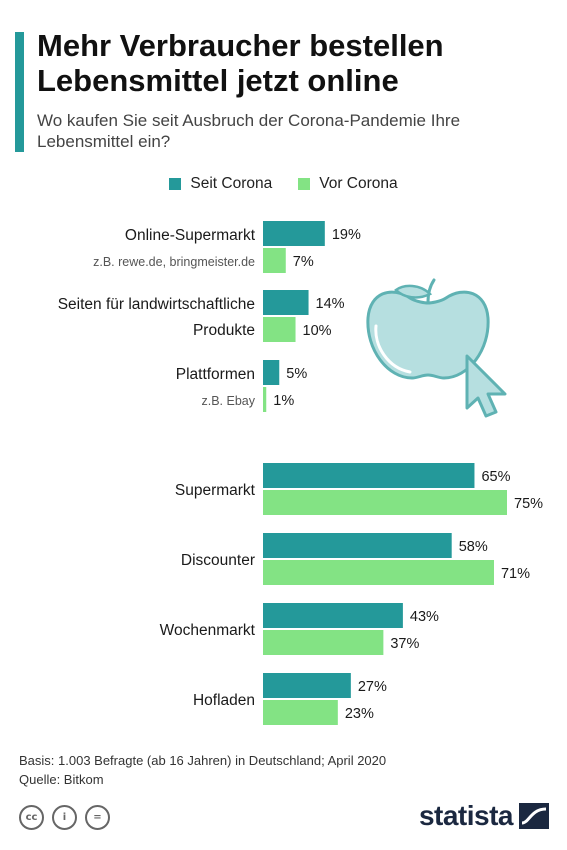 This screenshot has width=567, height=850. Describe the element at coordinates (428, 329) in the screenshot. I see `apple-icon` at that location.